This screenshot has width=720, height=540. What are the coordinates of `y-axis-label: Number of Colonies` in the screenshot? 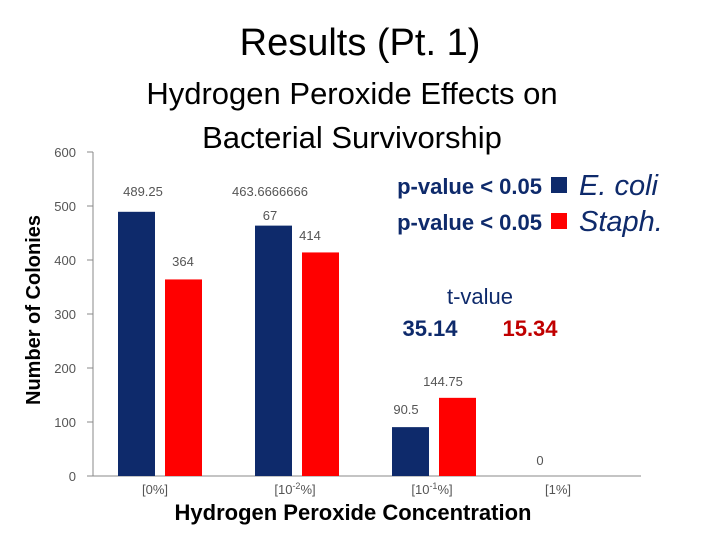 It's located at (34, 310).